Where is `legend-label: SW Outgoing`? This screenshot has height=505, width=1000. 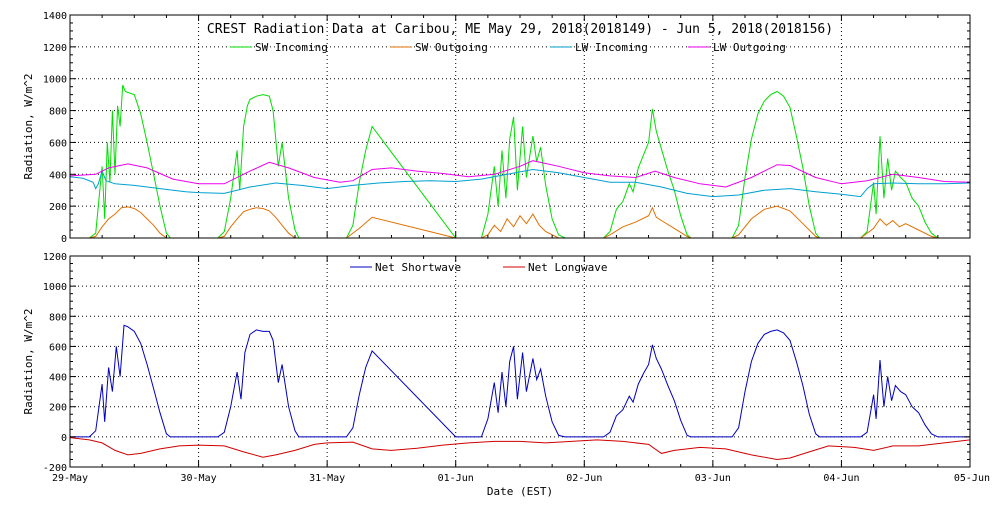 legend-label: SW Outgoing is located at coordinates (451, 47).